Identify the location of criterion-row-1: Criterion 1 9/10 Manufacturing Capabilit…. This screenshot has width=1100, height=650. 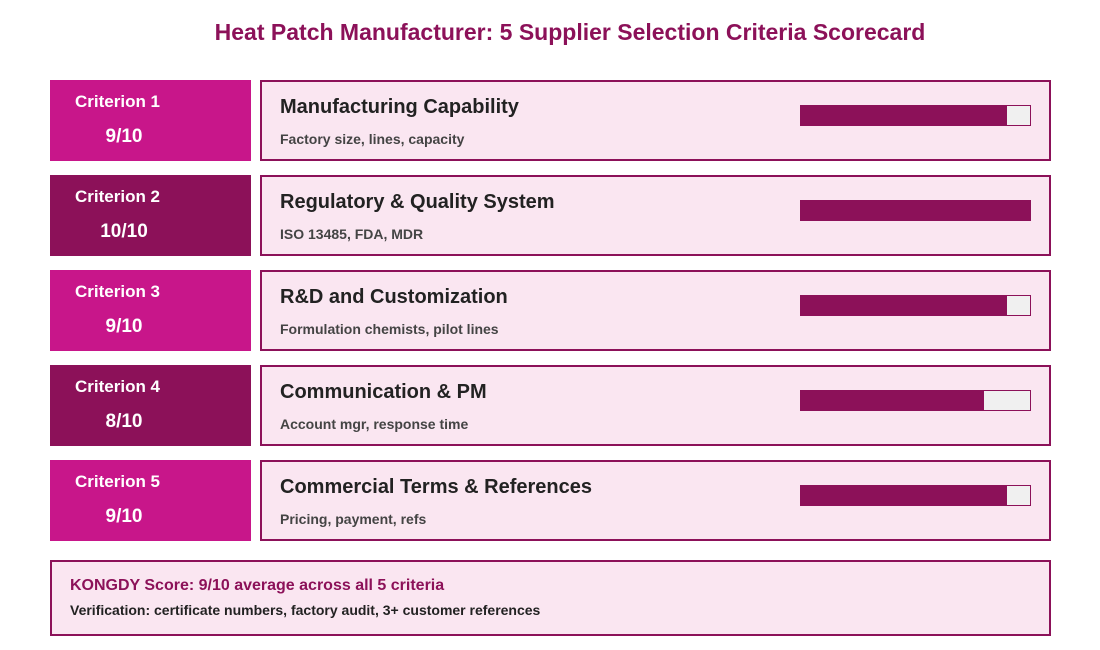
(550, 120).